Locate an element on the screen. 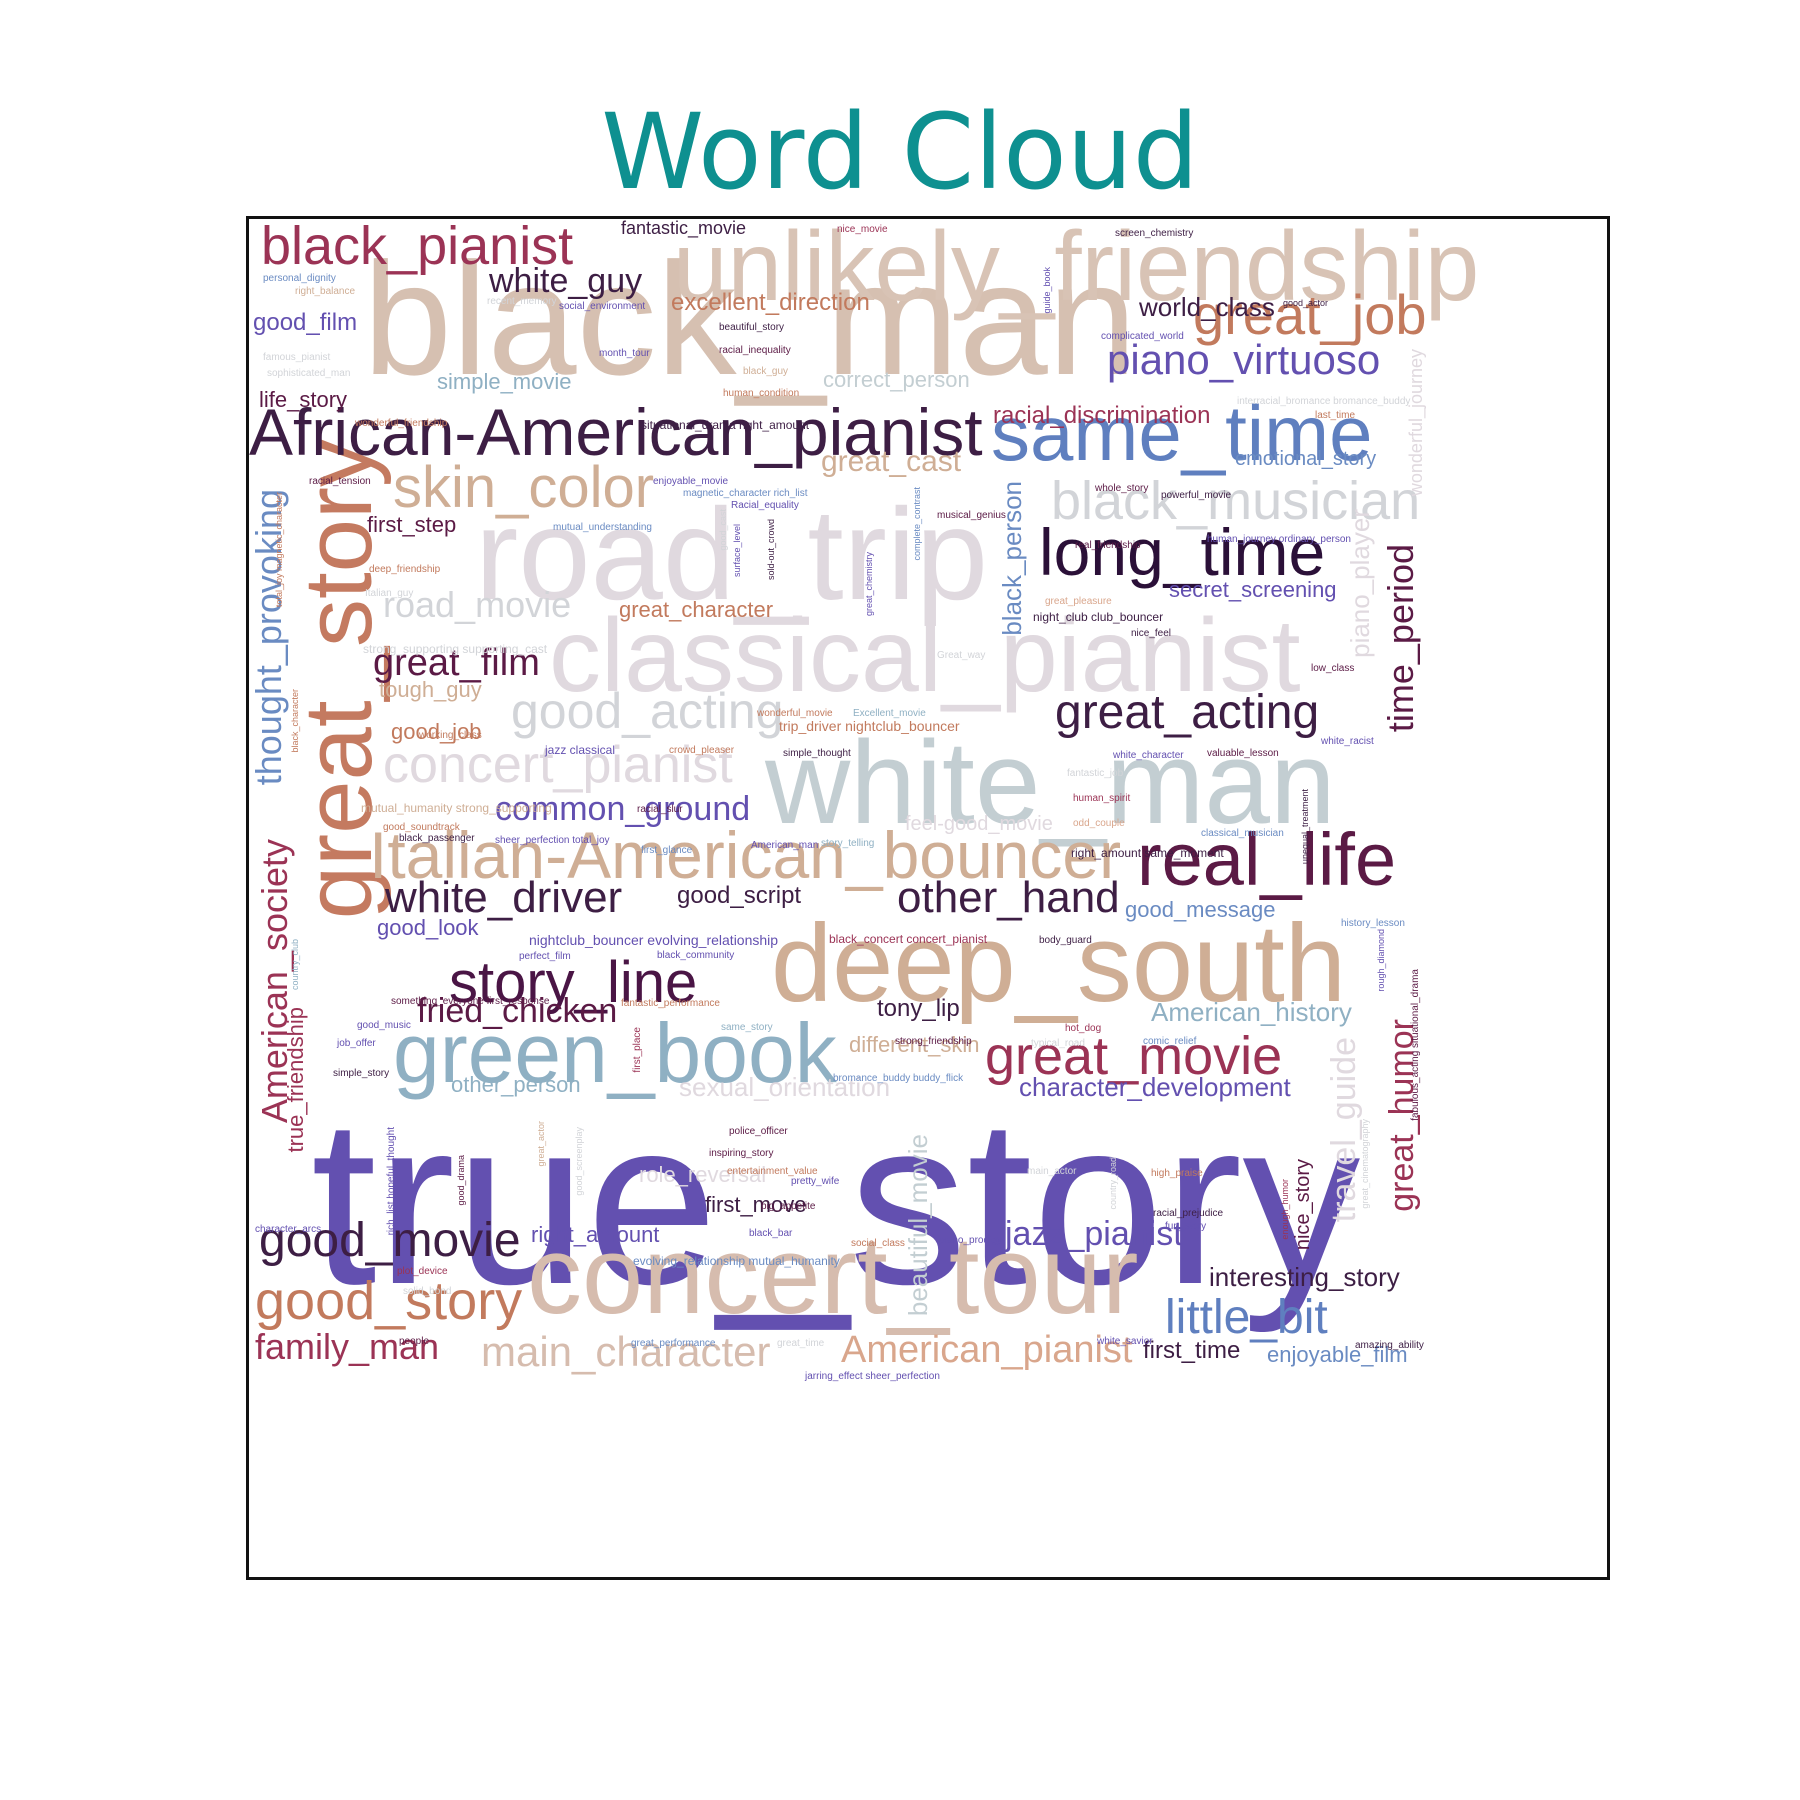 The image size is (1800, 1800). cloud-word: white_man is located at coordinates (1050, 783).